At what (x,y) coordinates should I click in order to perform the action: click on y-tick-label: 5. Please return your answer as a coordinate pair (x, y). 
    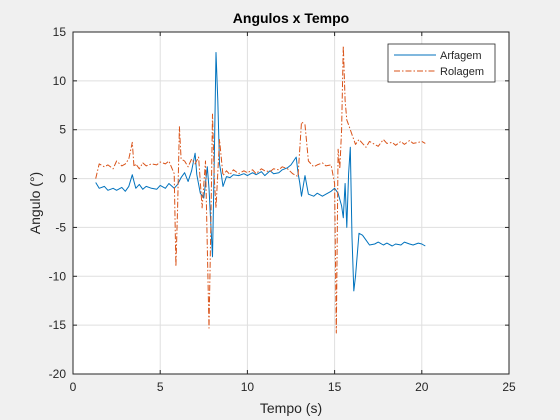
    Looking at the image, I should click on (62, 130).